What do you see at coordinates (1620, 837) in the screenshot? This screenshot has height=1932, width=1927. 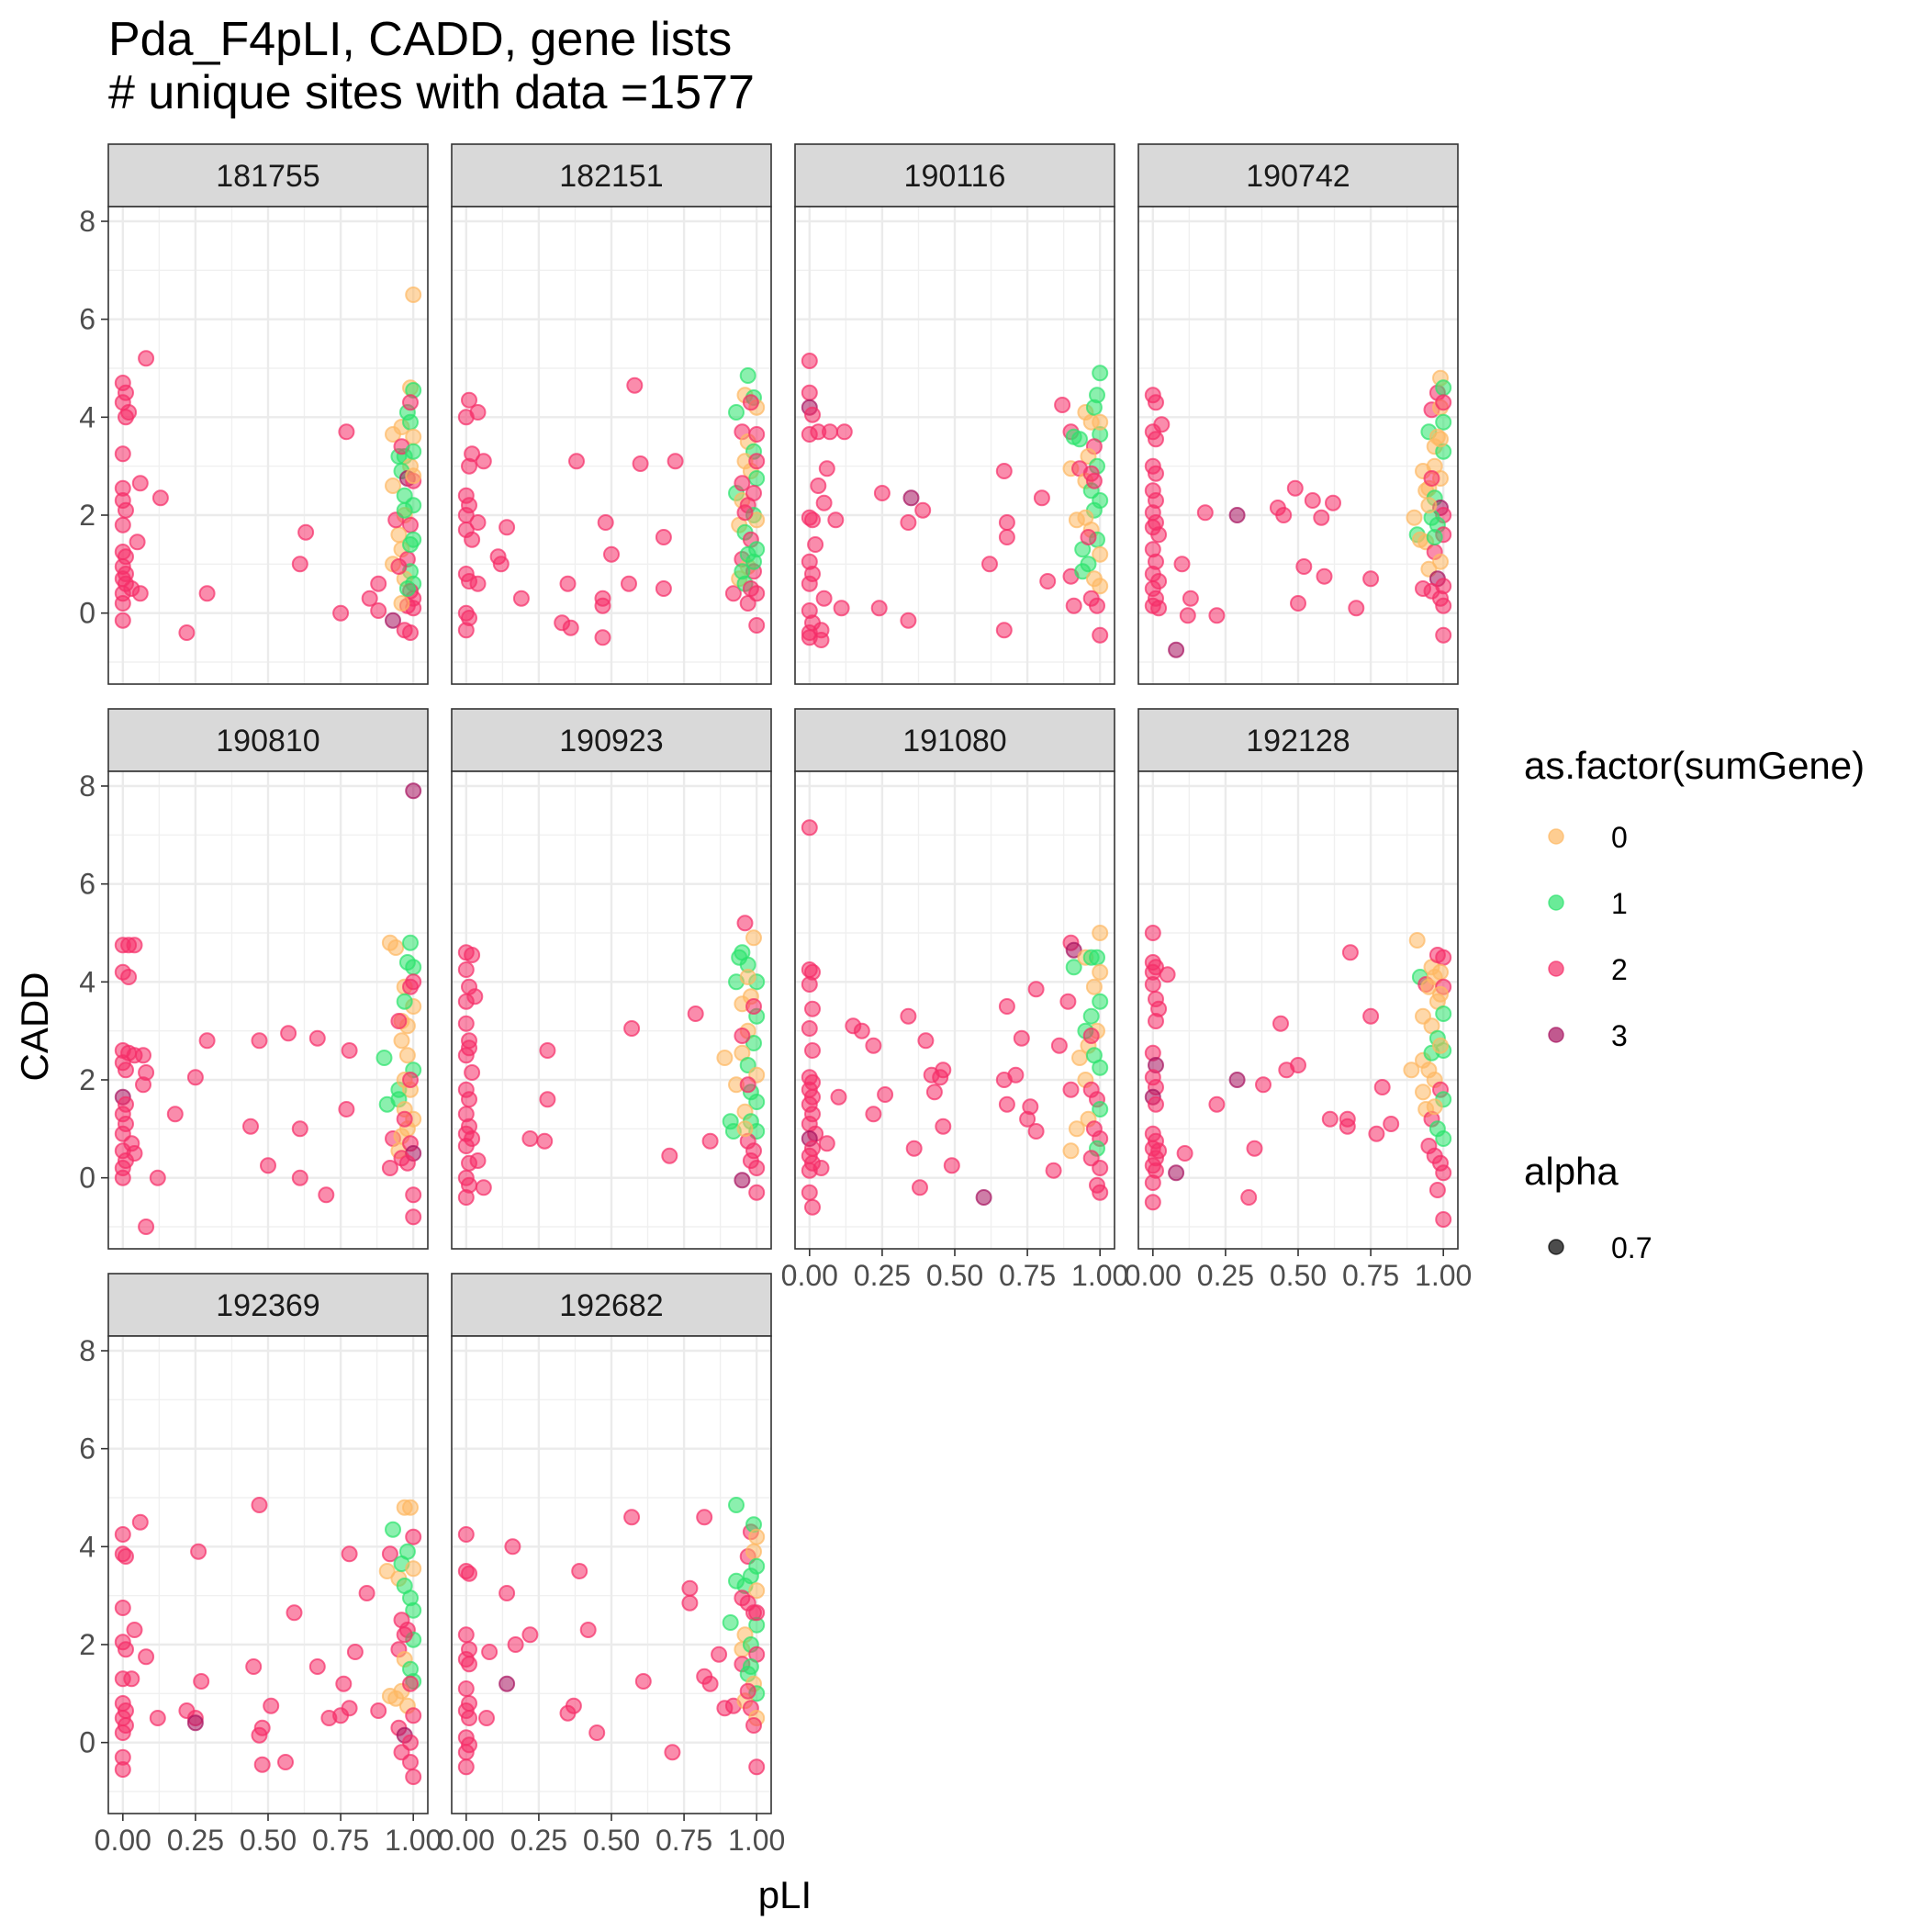 I see `legend-label: 0` at bounding box center [1620, 837].